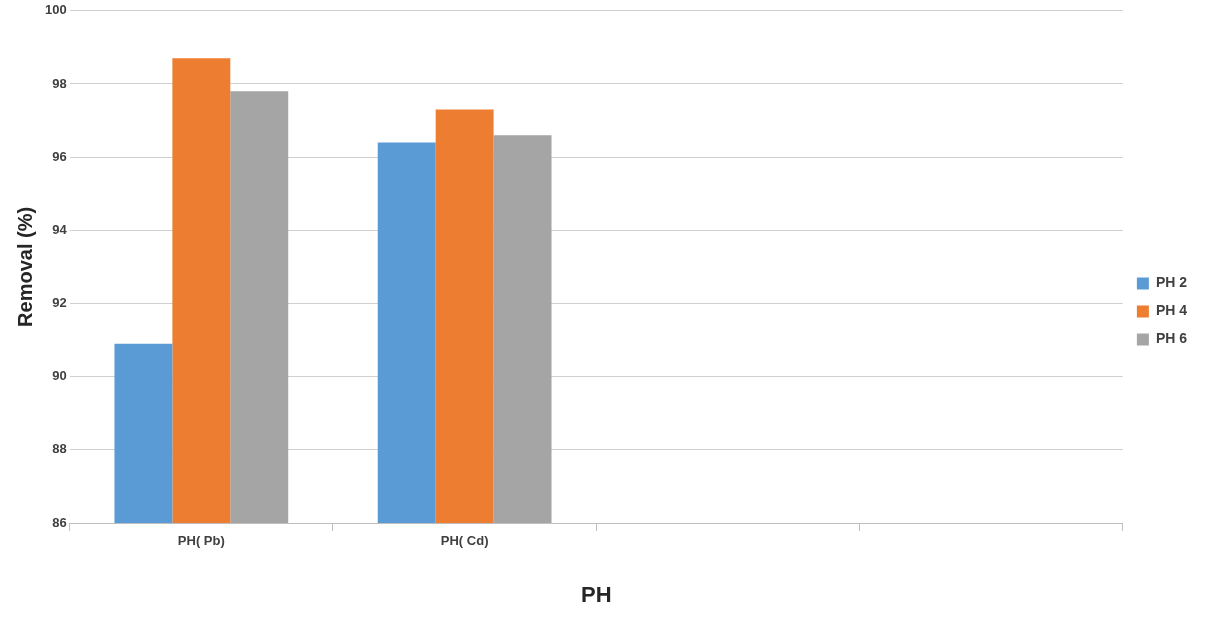 The height and width of the screenshot is (618, 1207). What do you see at coordinates (201, 541) in the screenshot?
I see `x-tick-label: PH( Pb)` at bounding box center [201, 541].